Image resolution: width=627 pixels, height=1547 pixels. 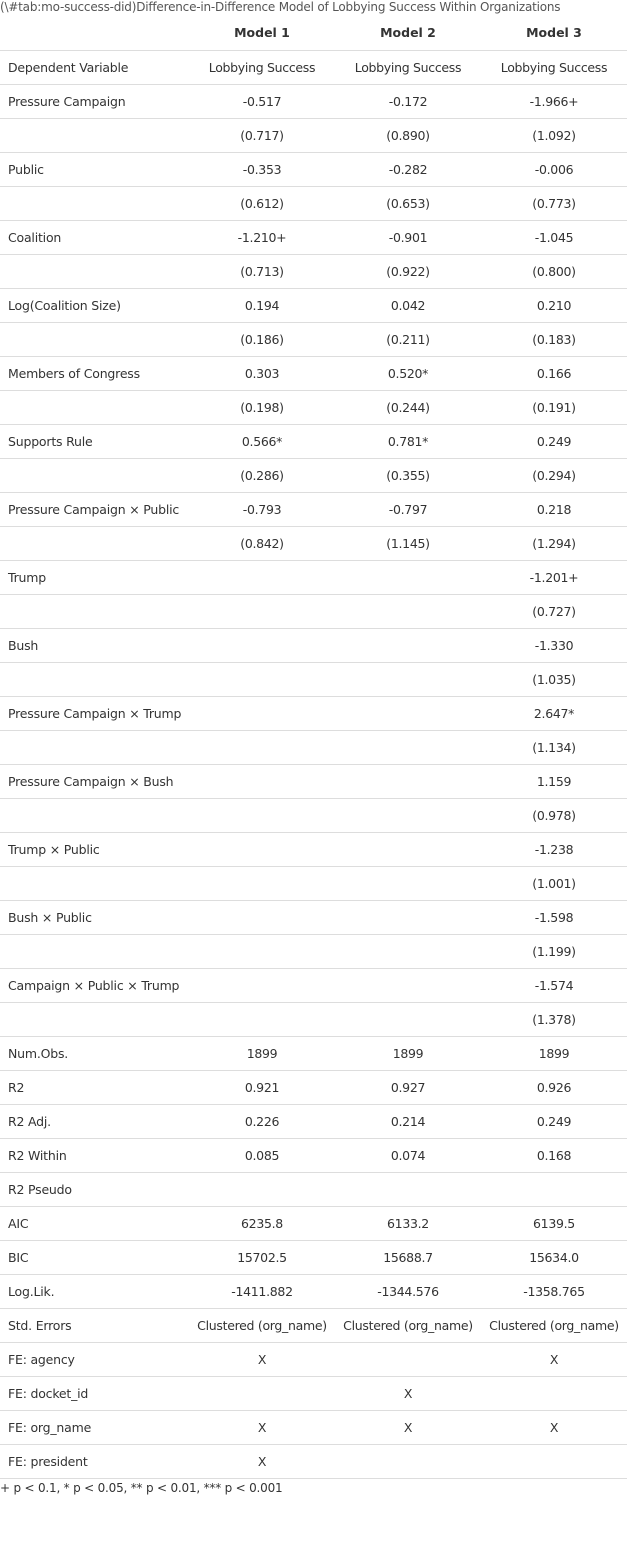 I want to click on model-2-cell: X, so click(x=408, y=1393).